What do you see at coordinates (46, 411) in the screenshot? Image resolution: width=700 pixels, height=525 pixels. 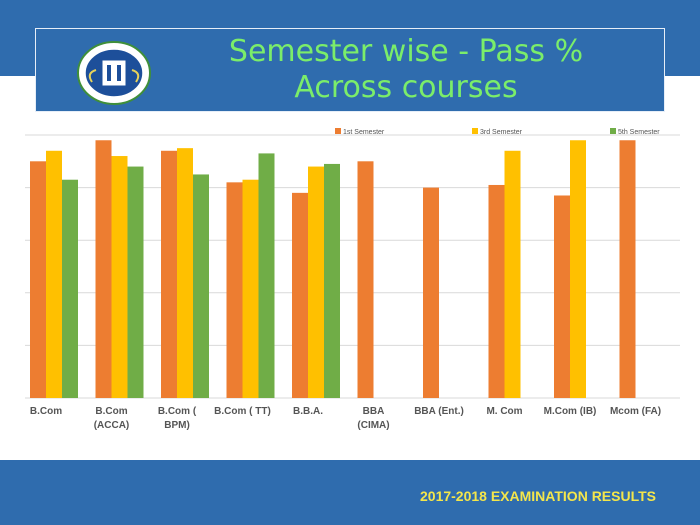 I see `x-tick-label: B.Com` at bounding box center [46, 411].